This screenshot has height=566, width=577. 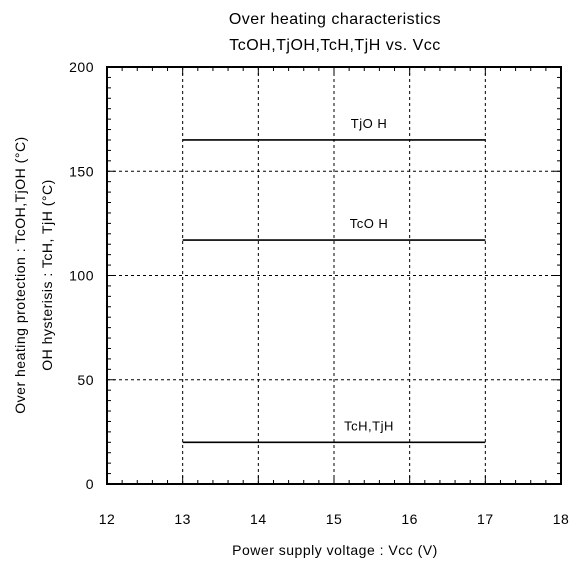 What do you see at coordinates (409, 519) in the screenshot?
I see `x-tick-label: 16` at bounding box center [409, 519].